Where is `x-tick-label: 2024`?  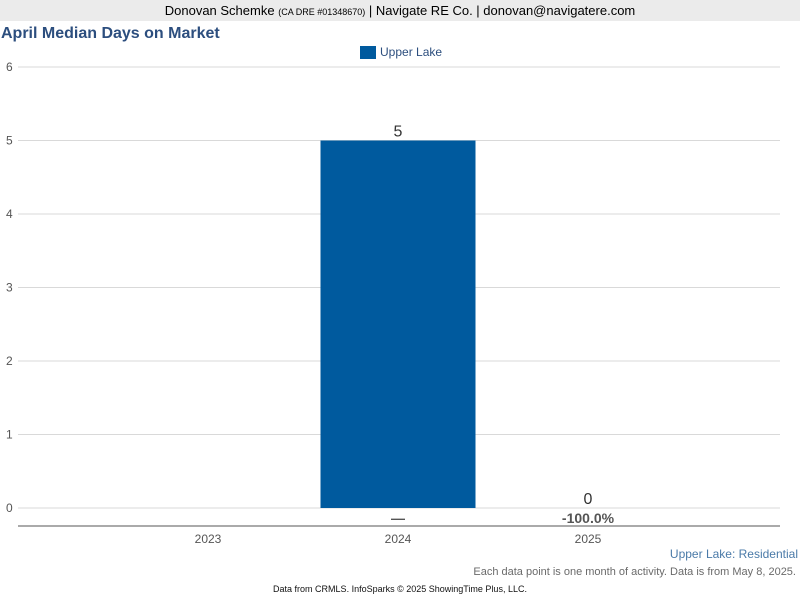 x-tick-label: 2024 is located at coordinates (398, 539).